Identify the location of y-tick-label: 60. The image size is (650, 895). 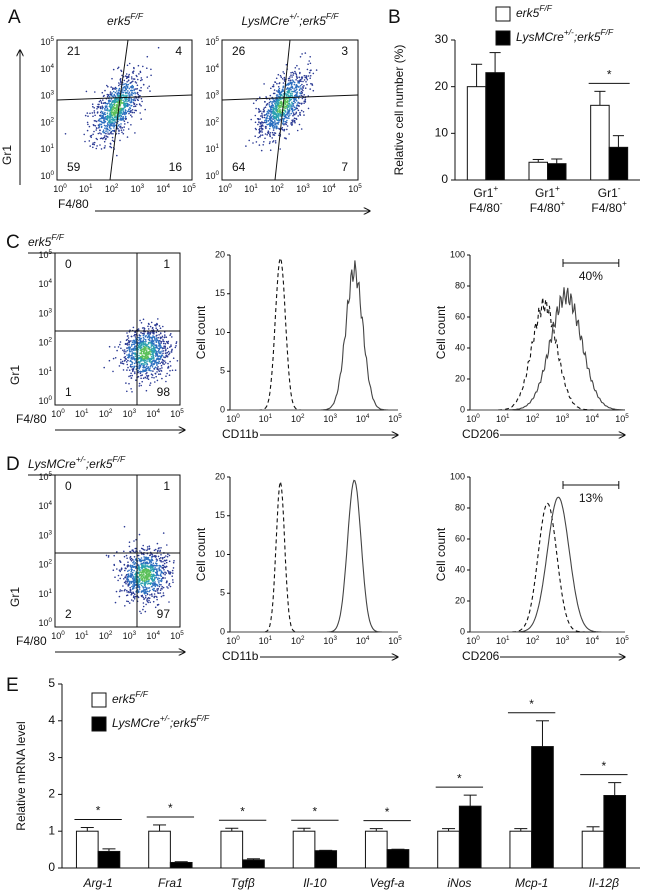
(460, 316).